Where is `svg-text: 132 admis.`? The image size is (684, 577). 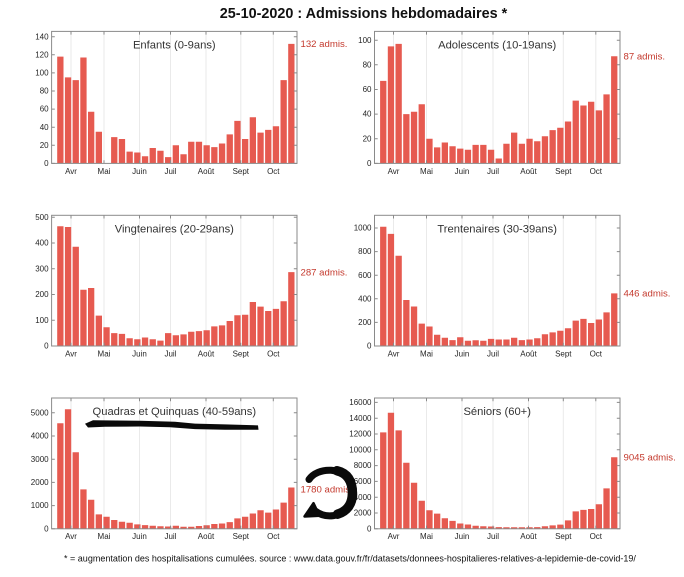
svg-text: 132 admis. is located at coordinates (324, 44).